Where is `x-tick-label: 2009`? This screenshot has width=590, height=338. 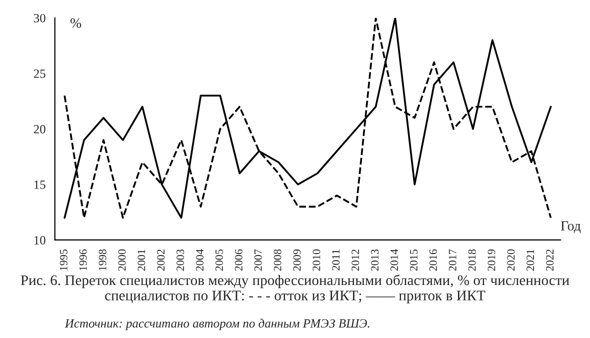 x-tick-label: 2009 is located at coordinates (297, 260).